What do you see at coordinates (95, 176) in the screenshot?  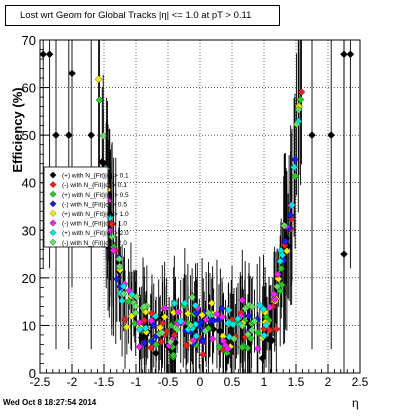 I see `legend-entry: (+) with N_{Fit}|q| > 0.1` at bounding box center [95, 176].